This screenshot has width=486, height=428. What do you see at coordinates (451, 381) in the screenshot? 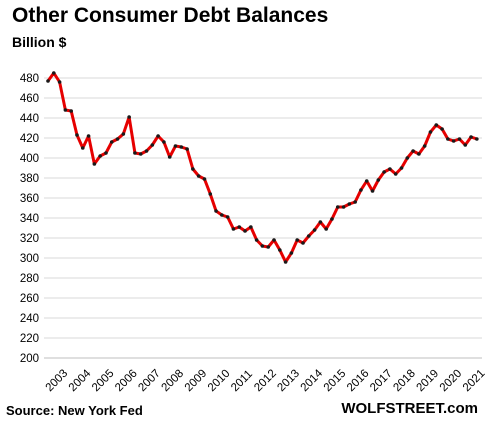
I see `x-tick-label: 2020` at bounding box center [451, 381].